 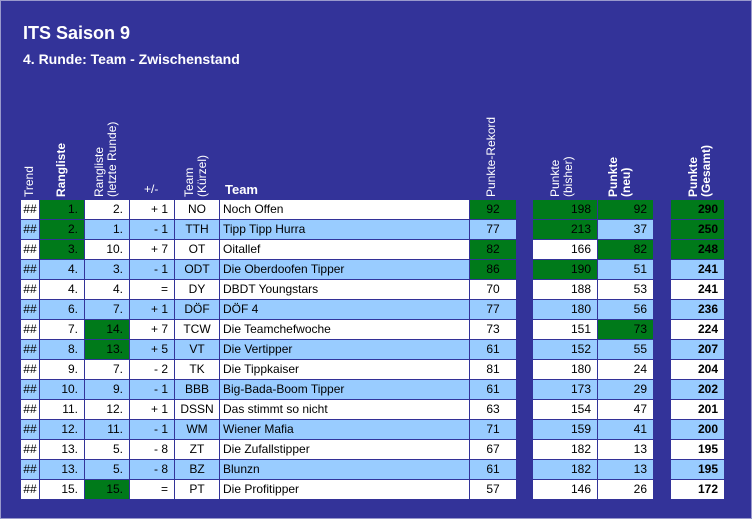 I want to click on cell-punkte-rekord: 70, so click(x=493, y=289).